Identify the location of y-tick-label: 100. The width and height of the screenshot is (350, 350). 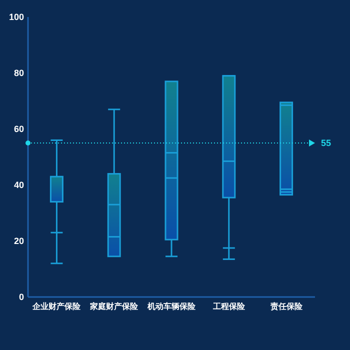
(16, 17).